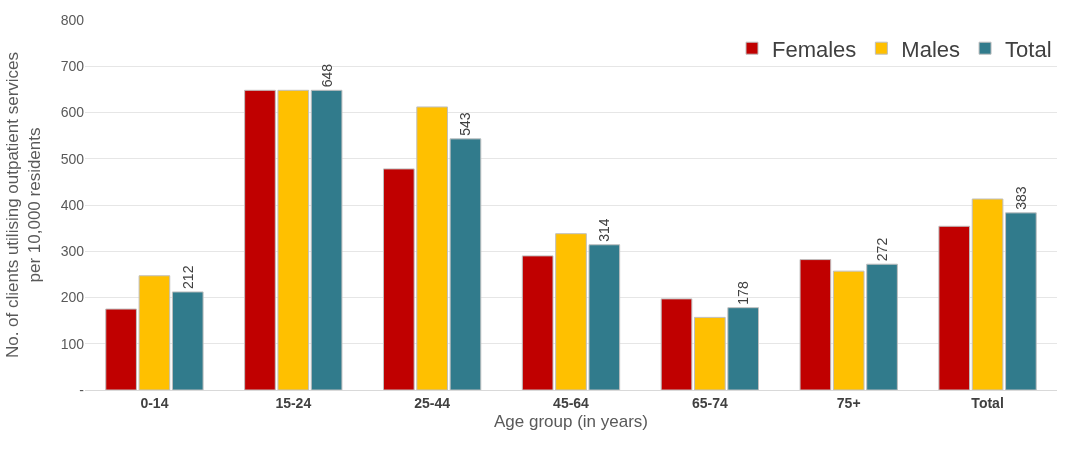 The image size is (1072, 450). I want to click on data-label: 383, so click(1020, 198).